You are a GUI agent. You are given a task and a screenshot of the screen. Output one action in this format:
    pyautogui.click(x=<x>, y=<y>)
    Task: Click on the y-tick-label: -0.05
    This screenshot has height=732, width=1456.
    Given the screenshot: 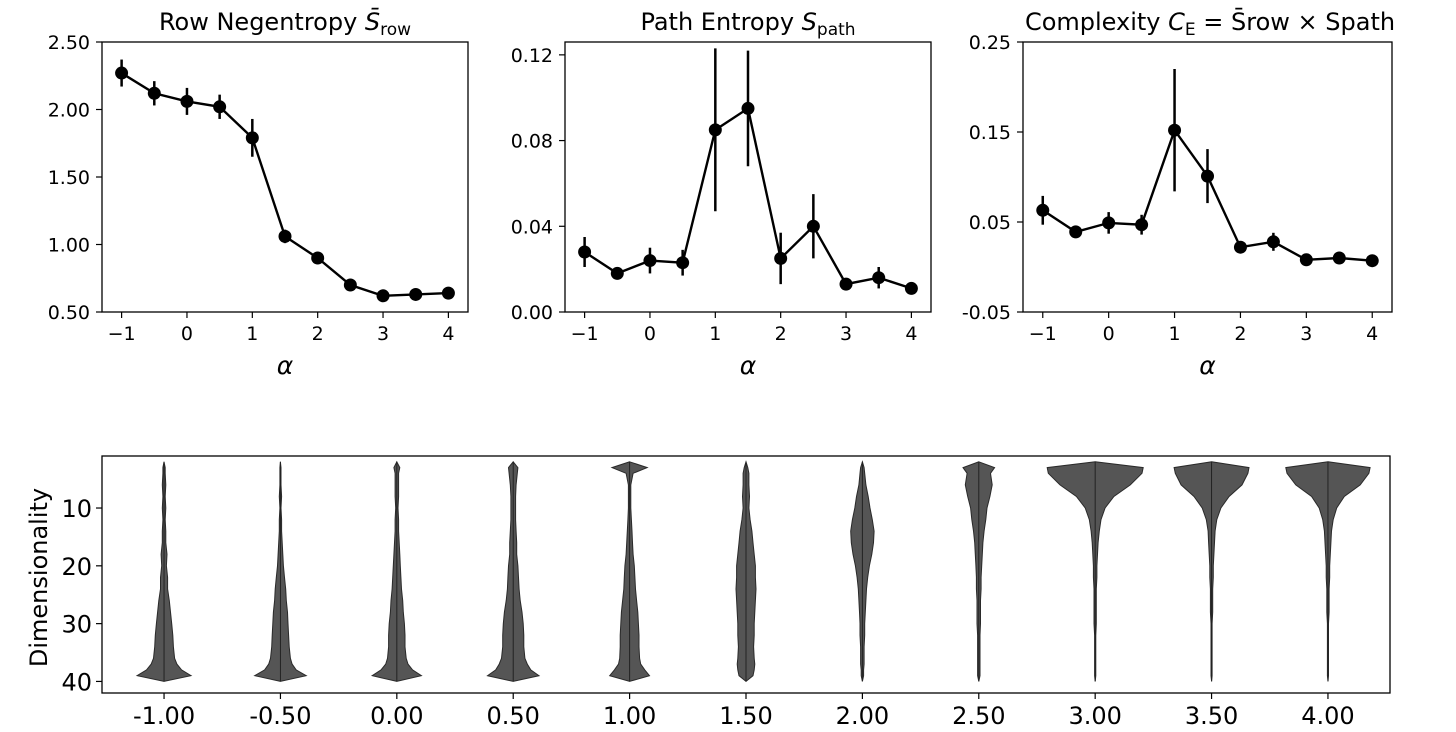 What is the action you would take?
    pyautogui.click(x=986, y=313)
    